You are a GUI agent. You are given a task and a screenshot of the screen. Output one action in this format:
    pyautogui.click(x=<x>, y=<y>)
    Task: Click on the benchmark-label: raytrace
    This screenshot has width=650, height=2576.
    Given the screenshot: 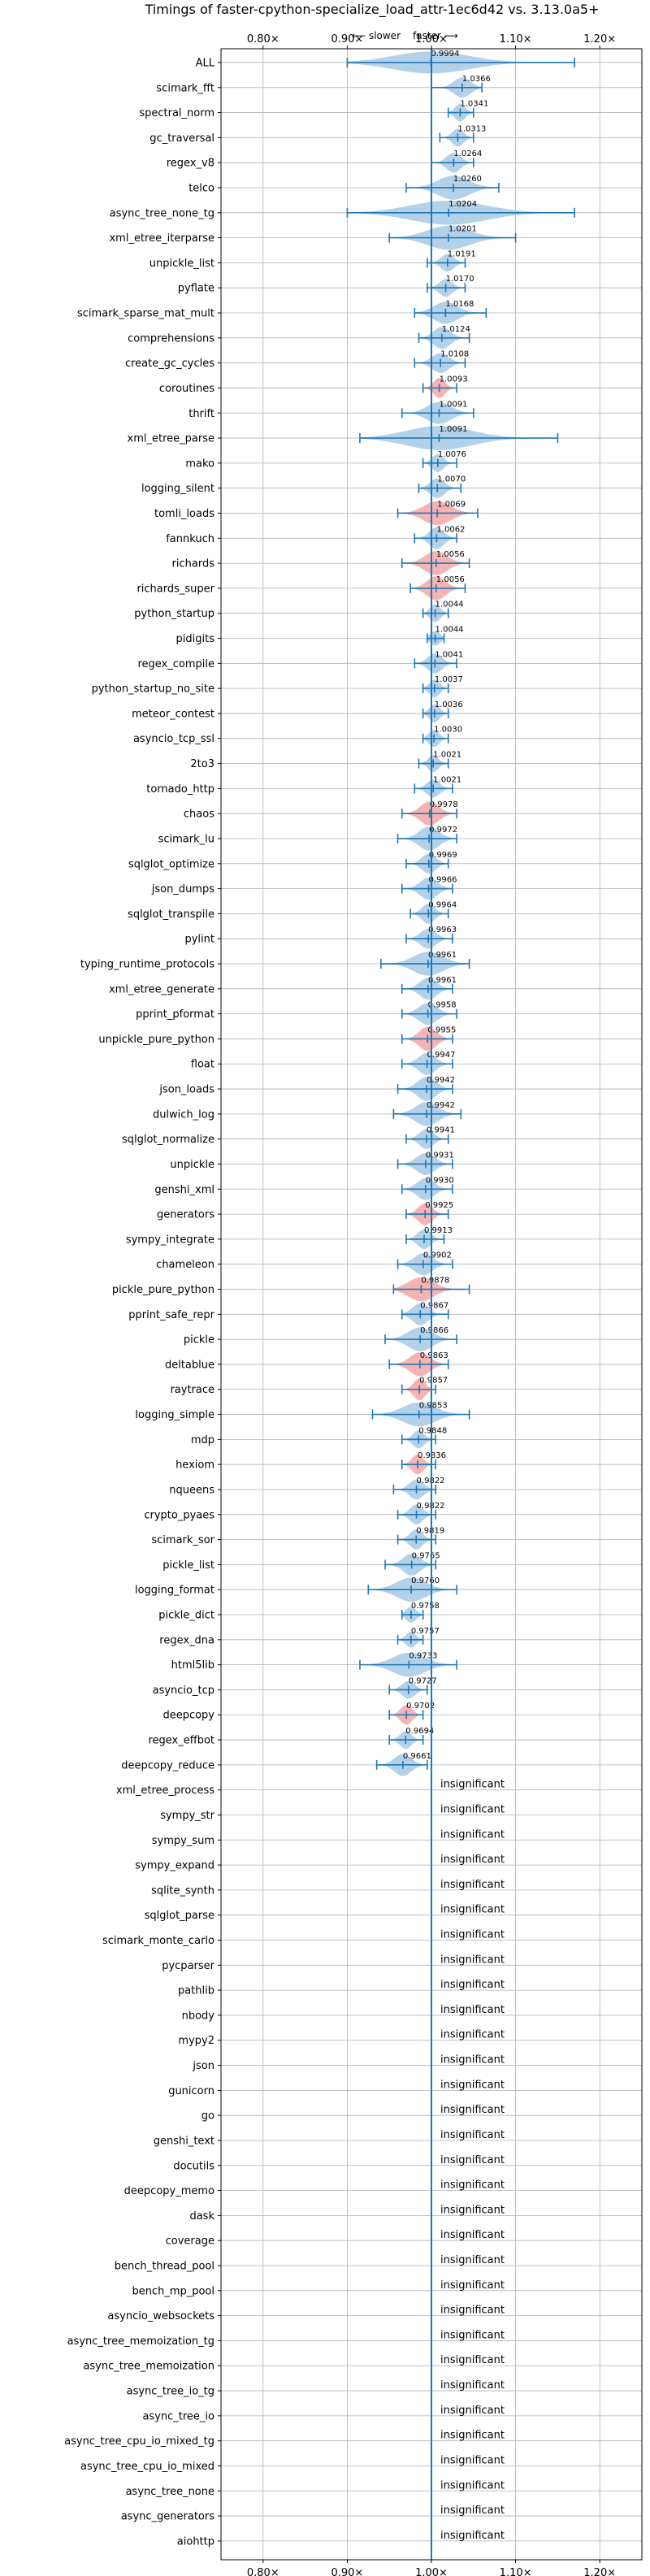 What is the action you would take?
    pyautogui.click(x=192, y=1390)
    